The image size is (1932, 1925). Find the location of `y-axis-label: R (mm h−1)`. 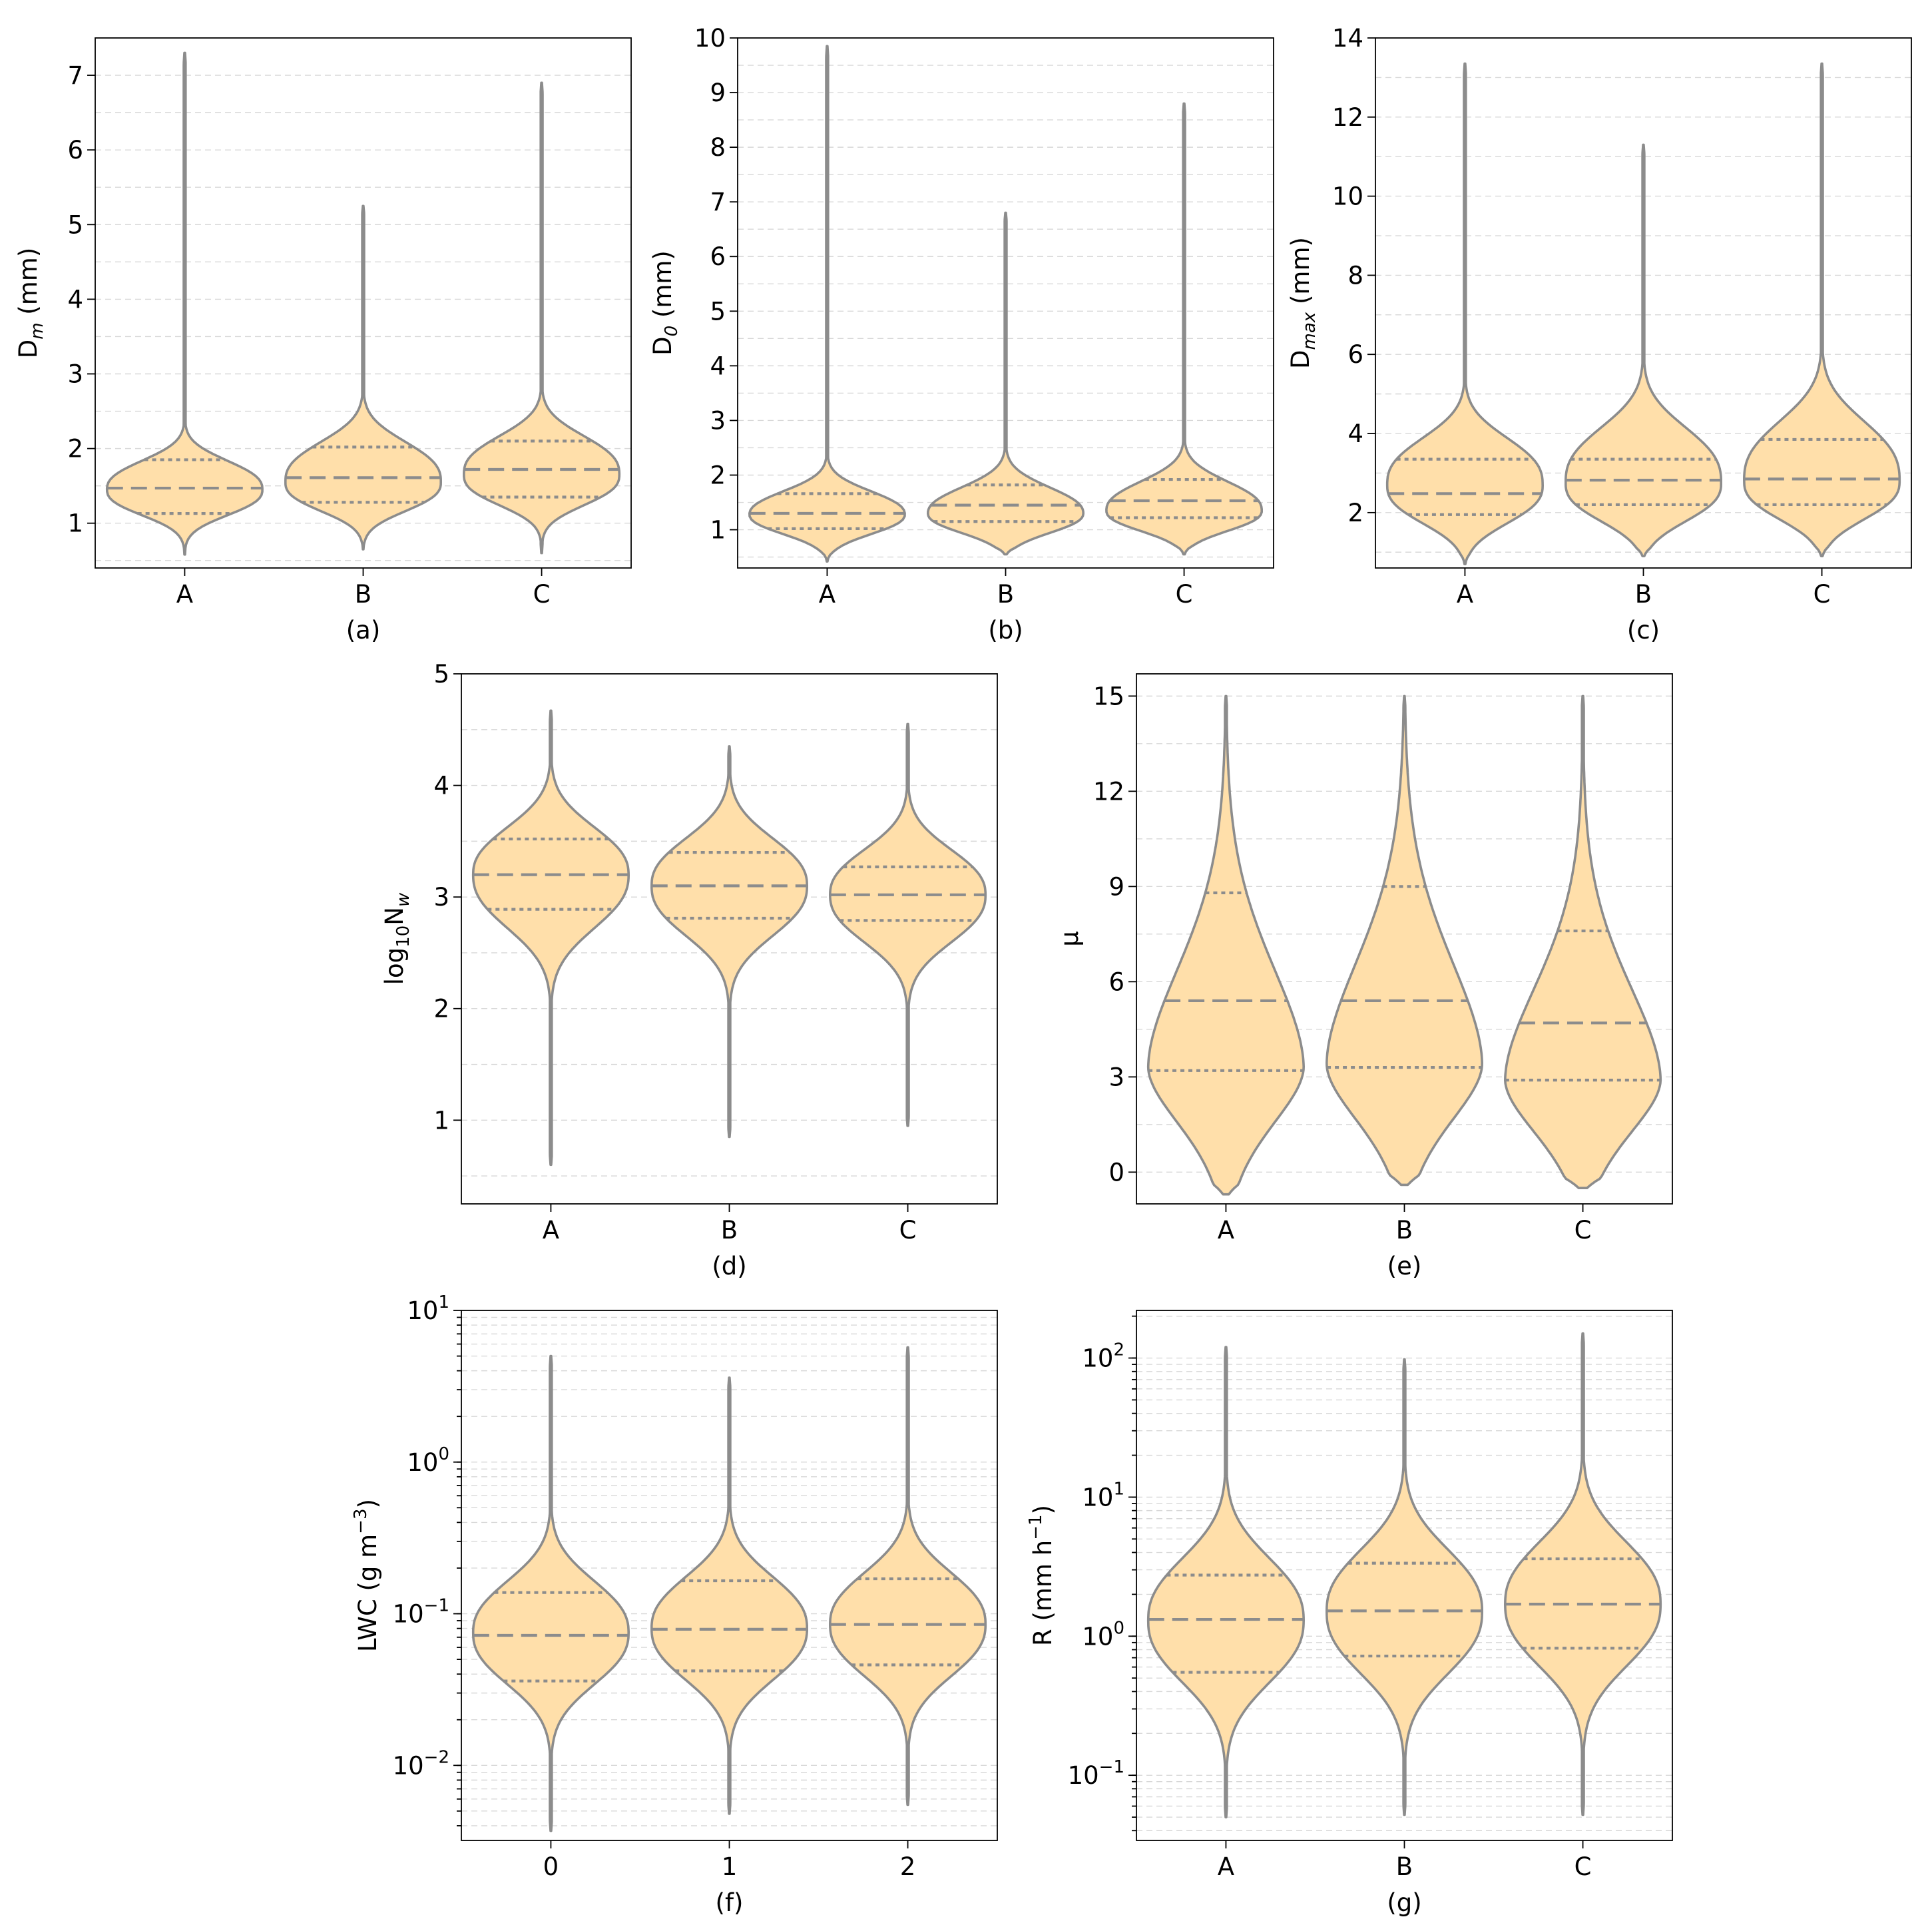

y-axis-label: R (mm h−1) is located at coordinates (1041, 1575).